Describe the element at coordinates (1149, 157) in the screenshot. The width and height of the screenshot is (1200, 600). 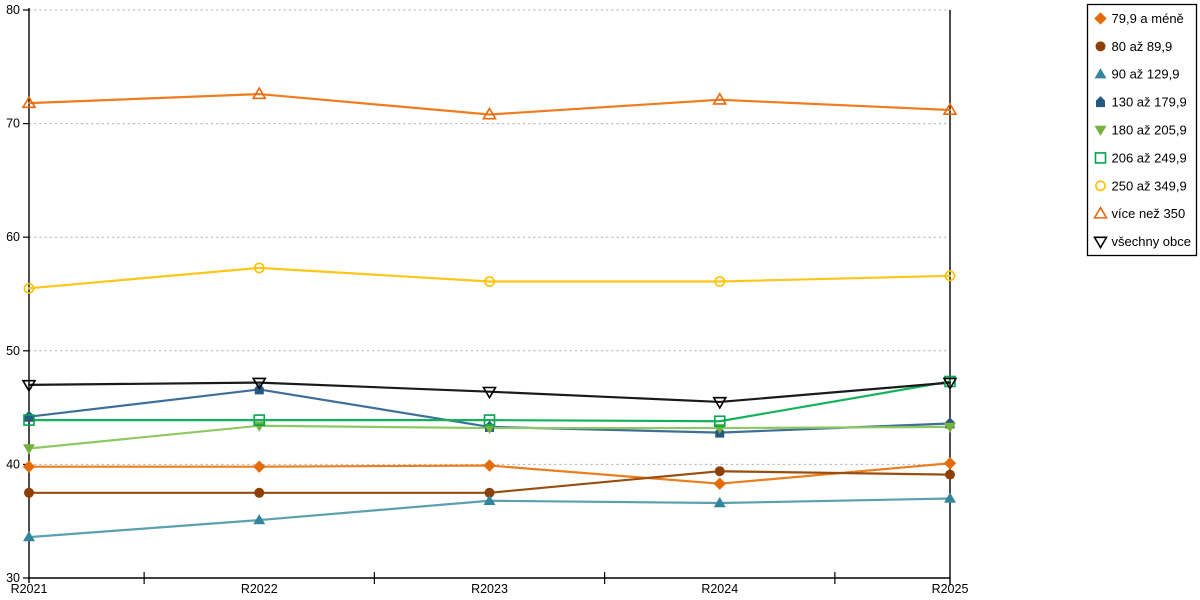
I see `legend-item-label: 206 až 249,9` at that location.